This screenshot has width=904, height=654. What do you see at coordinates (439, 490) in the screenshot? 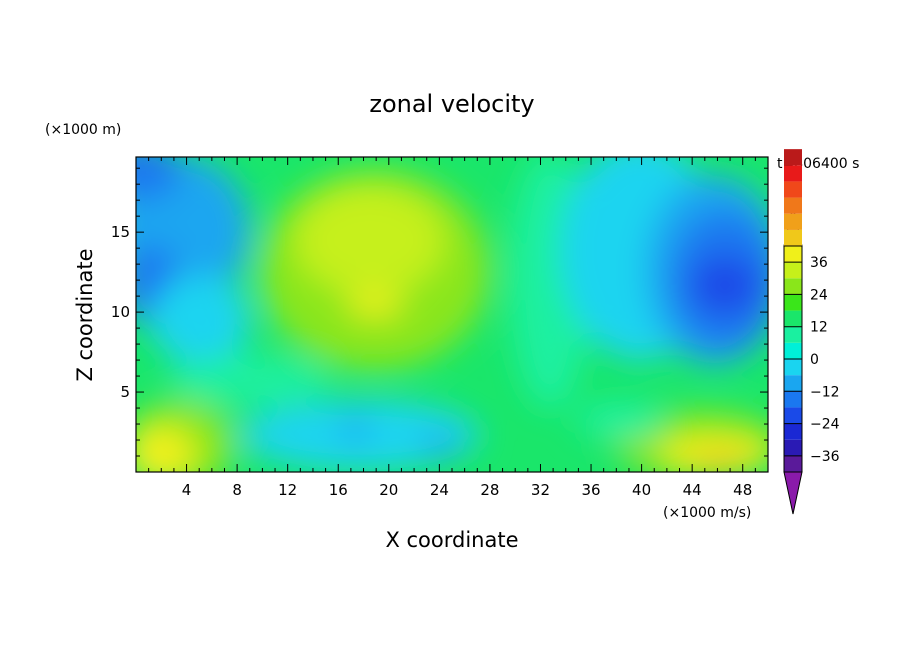
I see `x-tick-label: 24` at bounding box center [439, 490].